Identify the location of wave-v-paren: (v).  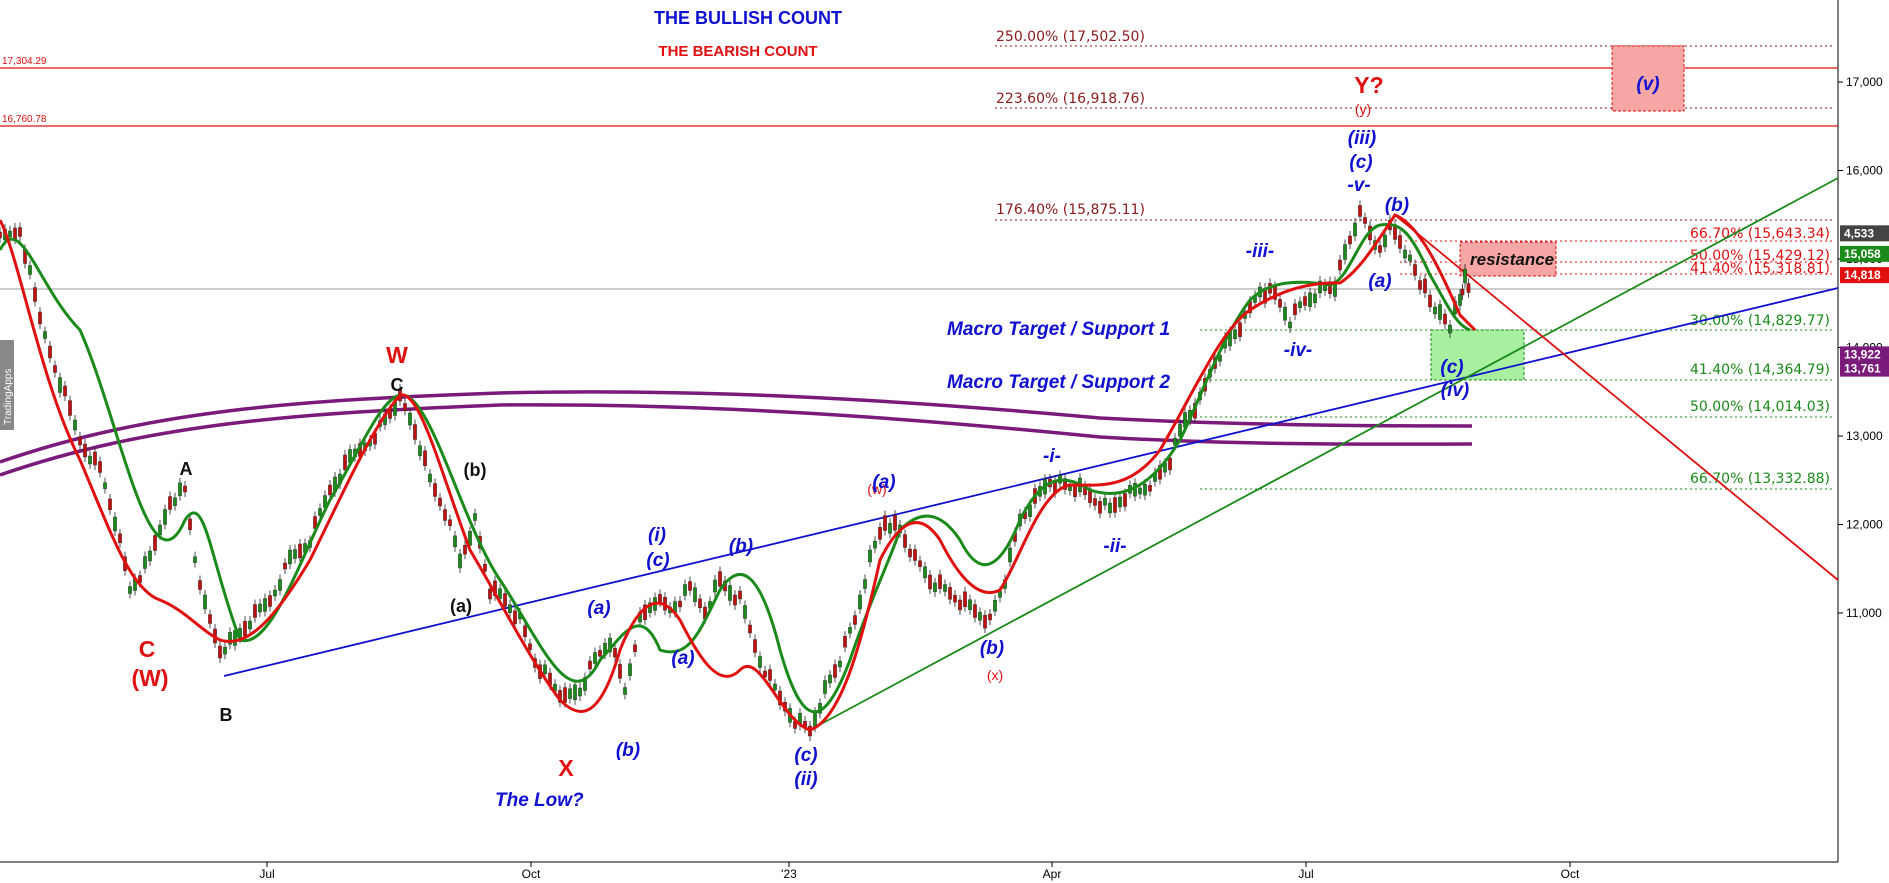
(1647, 84).